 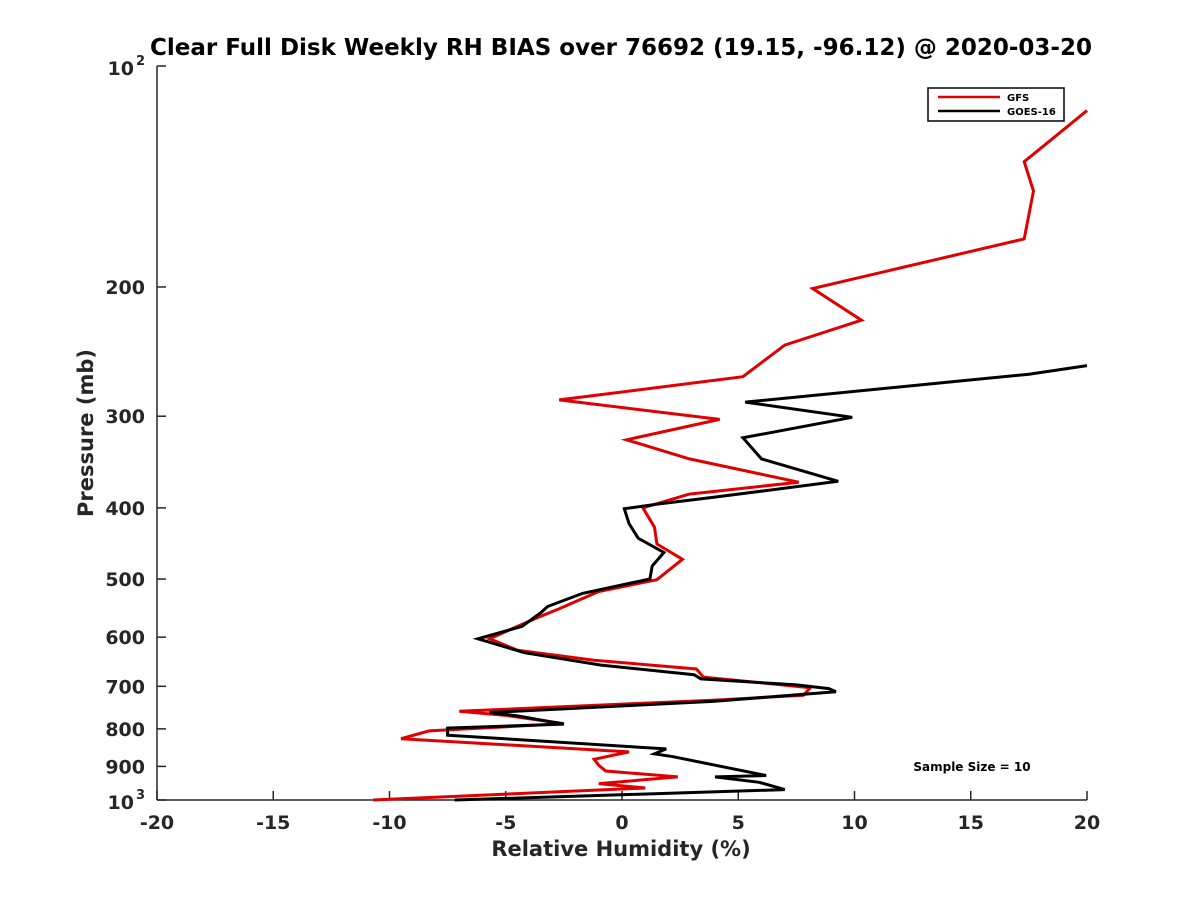 I want to click on sample-size-annotation: Sample Size = 10, so click(x=971, y=767).